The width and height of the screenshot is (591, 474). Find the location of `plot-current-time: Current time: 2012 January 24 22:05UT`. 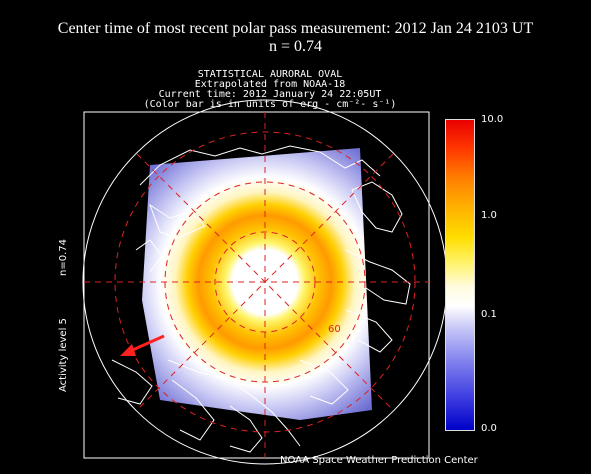

plot-current-time: Current time: 2012 January 24 22:05UT is located at coordinates (270, 94).